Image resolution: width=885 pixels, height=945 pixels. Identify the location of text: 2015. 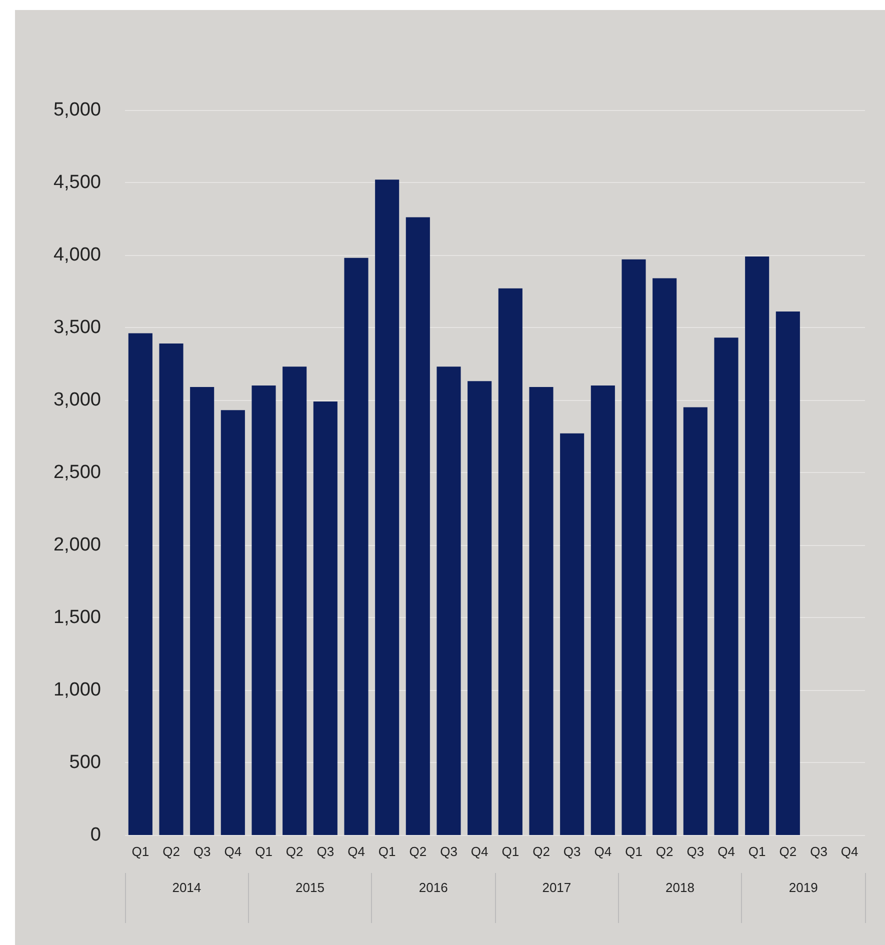
(310, 887).